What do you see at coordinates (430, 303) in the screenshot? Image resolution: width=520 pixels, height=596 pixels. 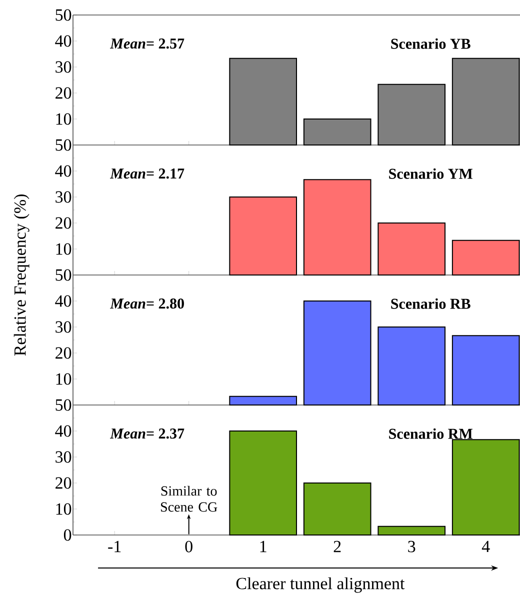 I see `text: Scenario RB` at bounding box center [430, 303].